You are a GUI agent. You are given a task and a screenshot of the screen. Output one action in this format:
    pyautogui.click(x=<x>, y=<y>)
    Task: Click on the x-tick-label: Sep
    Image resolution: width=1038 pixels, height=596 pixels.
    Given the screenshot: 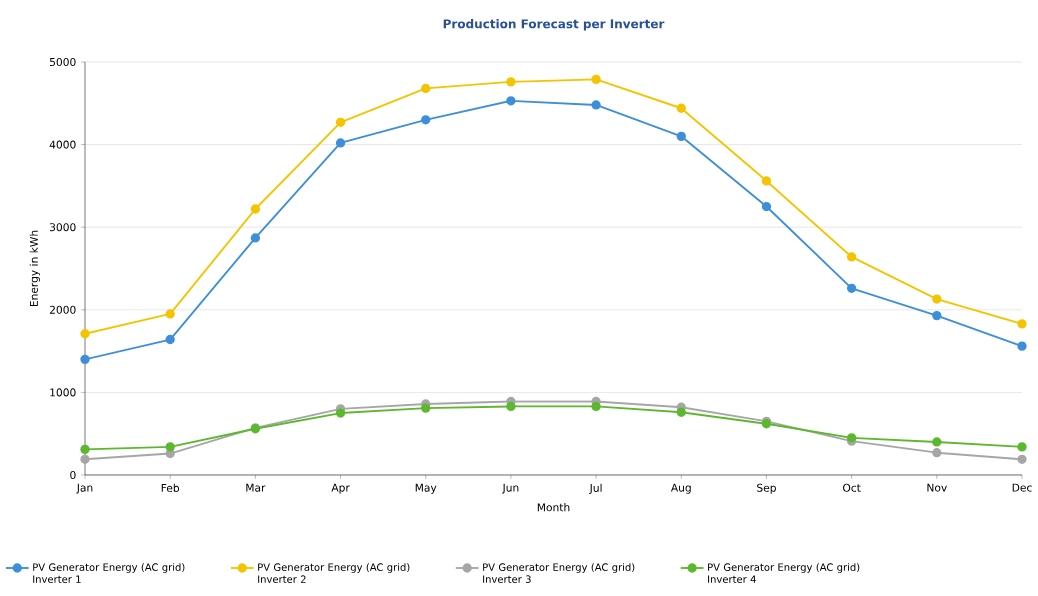 What is the action you would take?
    pyautogui.click(x=766, y=488)
    